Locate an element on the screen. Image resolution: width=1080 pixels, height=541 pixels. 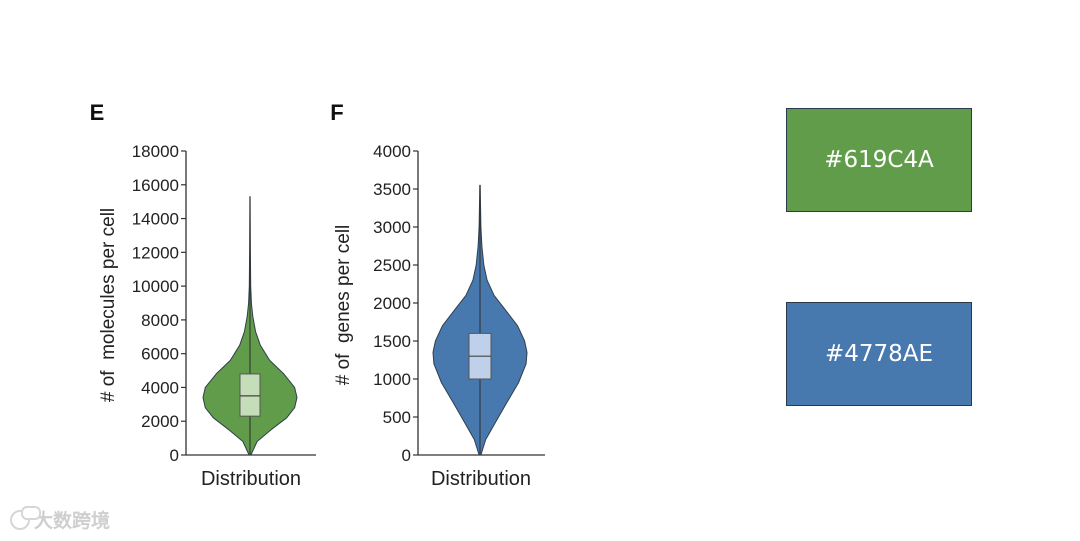
y-tick-label: 2500 is located at coordinates (392, 265).